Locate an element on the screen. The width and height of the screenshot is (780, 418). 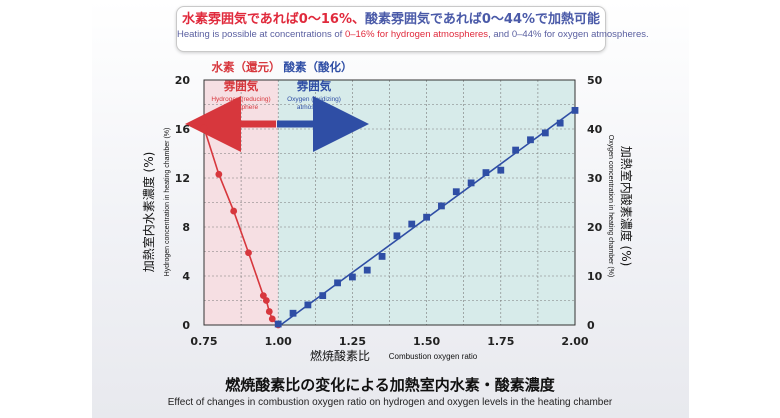
hydrogen-region-label-jp: 水素（還元） is located at coordinates (246, 67).